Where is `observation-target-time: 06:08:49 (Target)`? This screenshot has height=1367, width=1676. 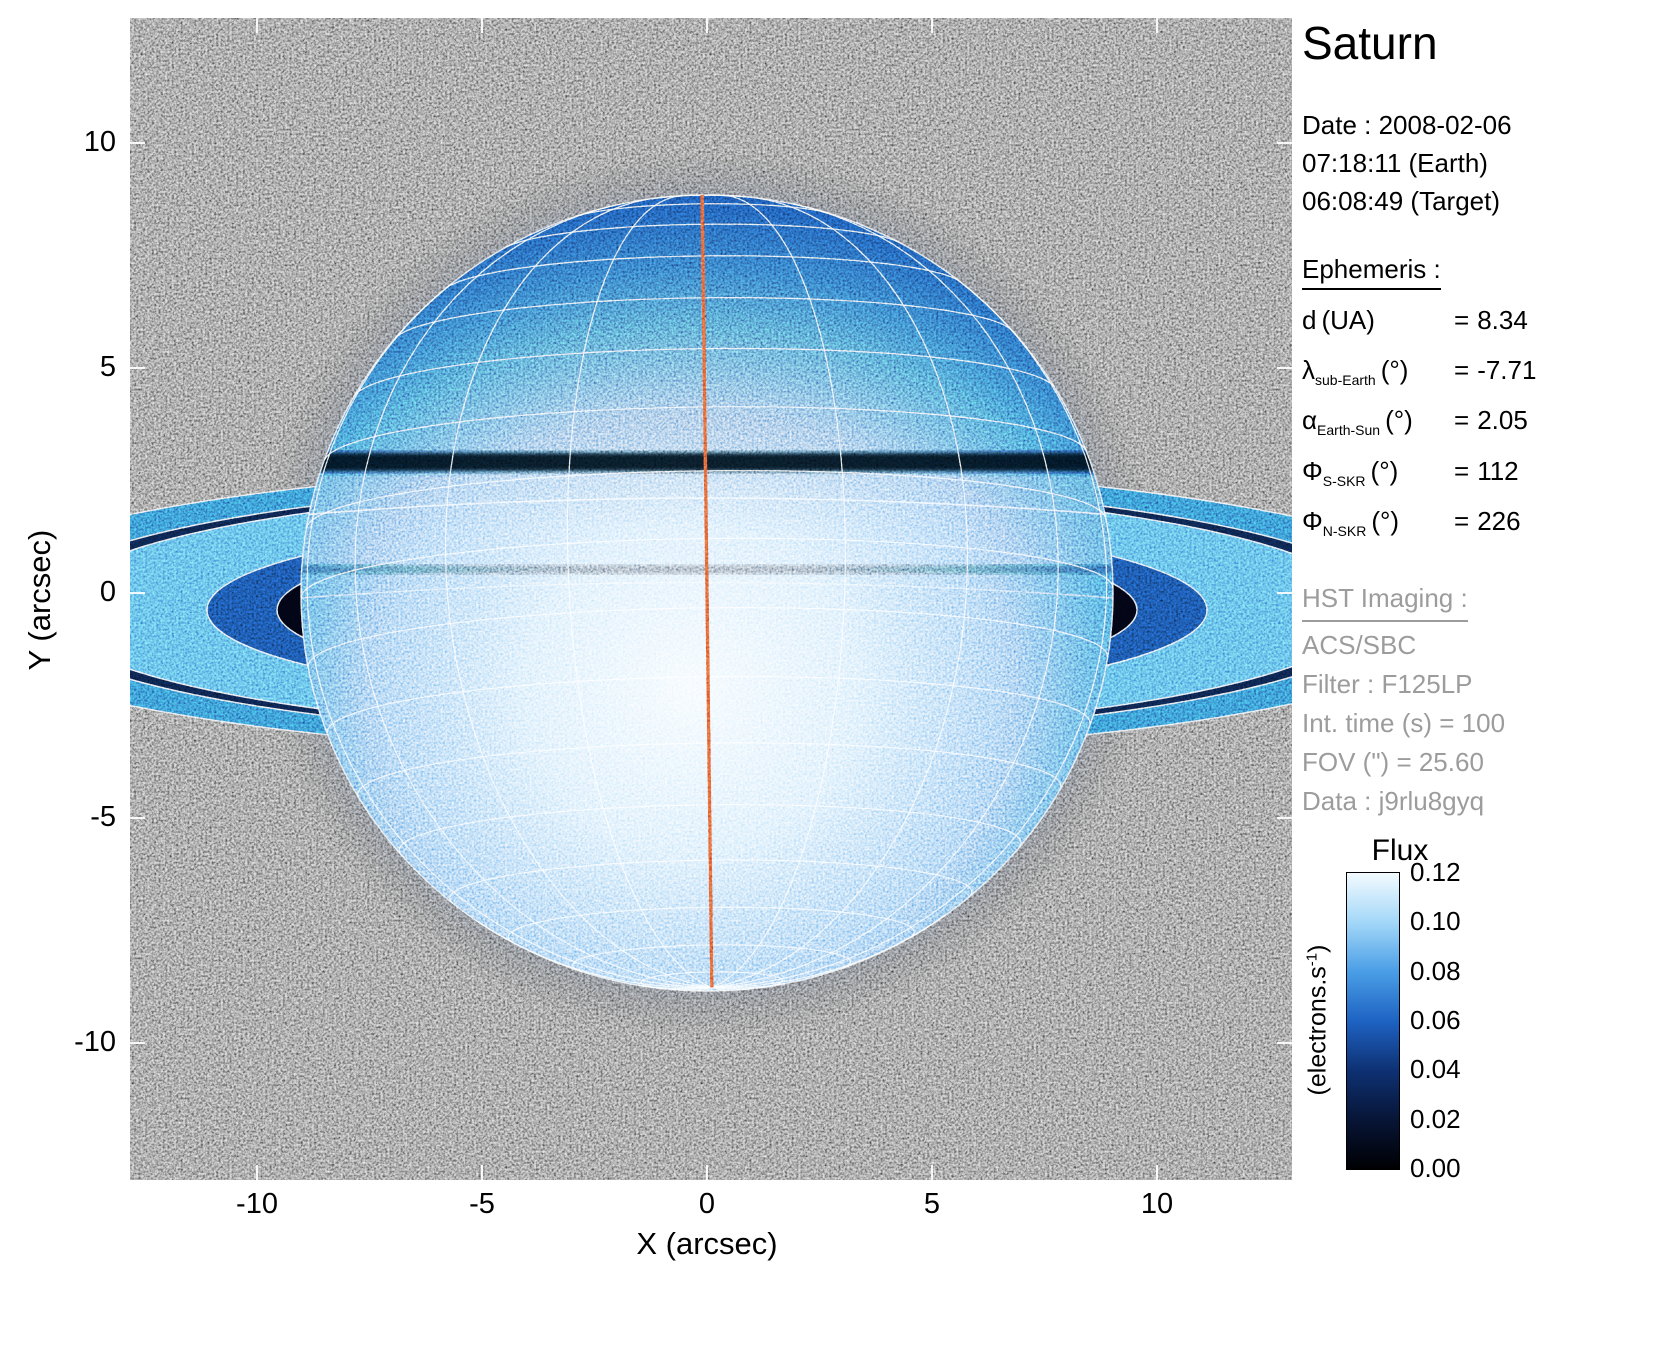
observation-target-time: 06:08:49 (Target) is located at coordinates (1401, 201).